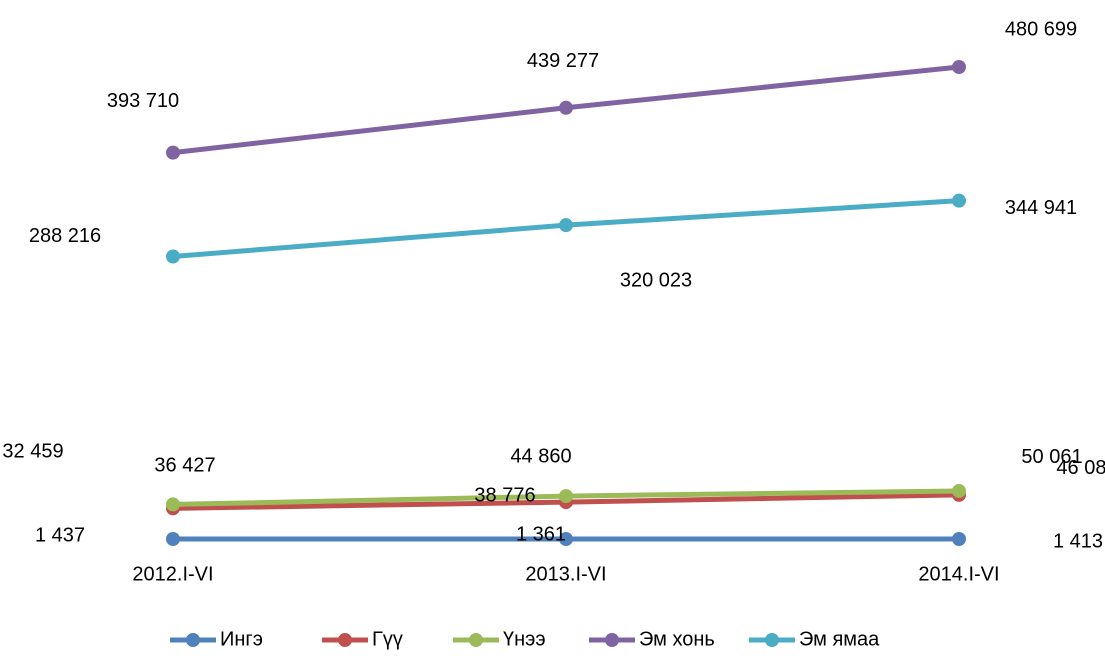 This screenshot has width=1105, height=665. Describe the element at coordinates (184, 466) in the screenshot. I see `data-label: 36 427` at that location.